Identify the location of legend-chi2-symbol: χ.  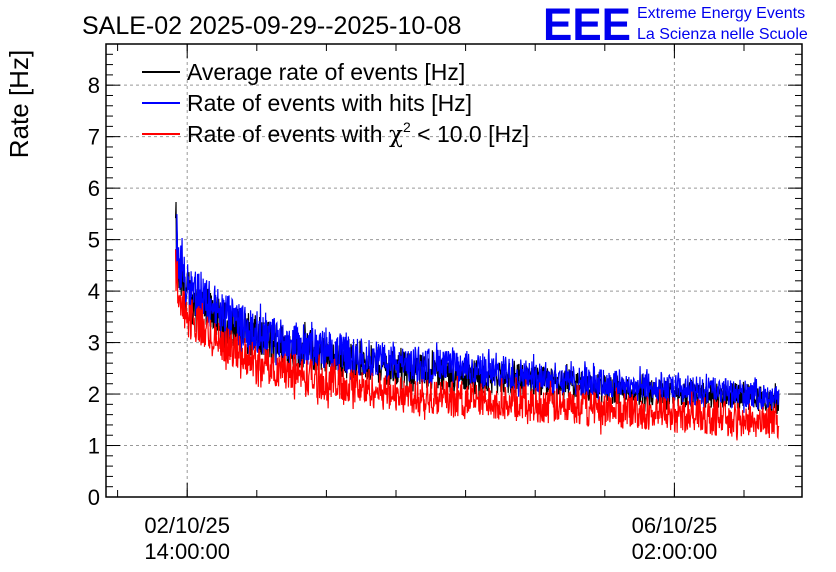
(396, 135).